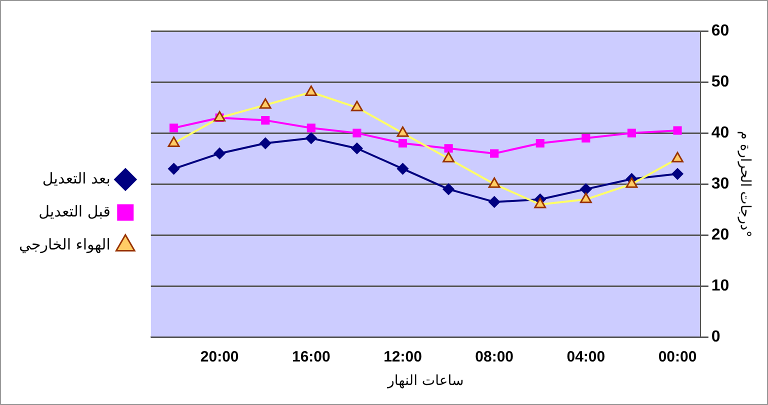  Describe the element at coordinates (720, 235) in the screenshot. I see `y-tick-label: 20` at that location.